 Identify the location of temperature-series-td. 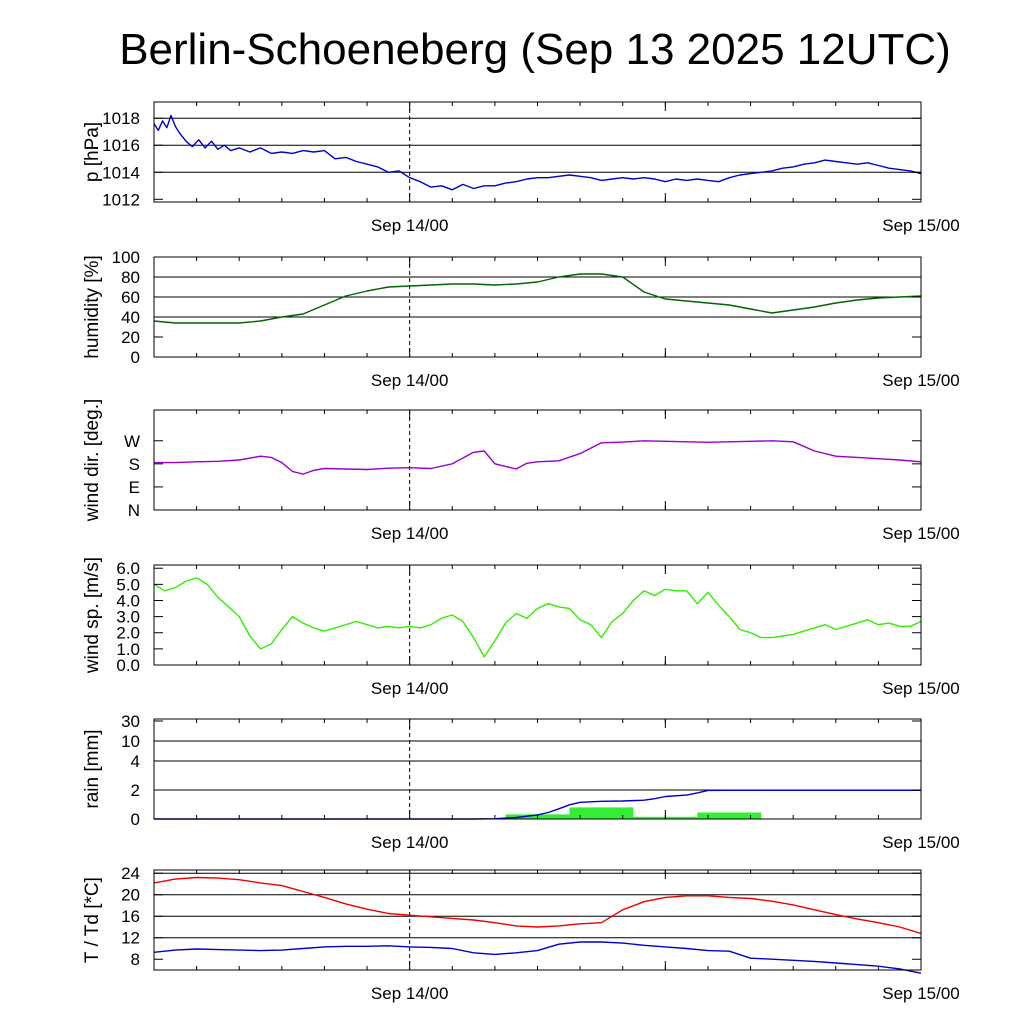
(537, 957).